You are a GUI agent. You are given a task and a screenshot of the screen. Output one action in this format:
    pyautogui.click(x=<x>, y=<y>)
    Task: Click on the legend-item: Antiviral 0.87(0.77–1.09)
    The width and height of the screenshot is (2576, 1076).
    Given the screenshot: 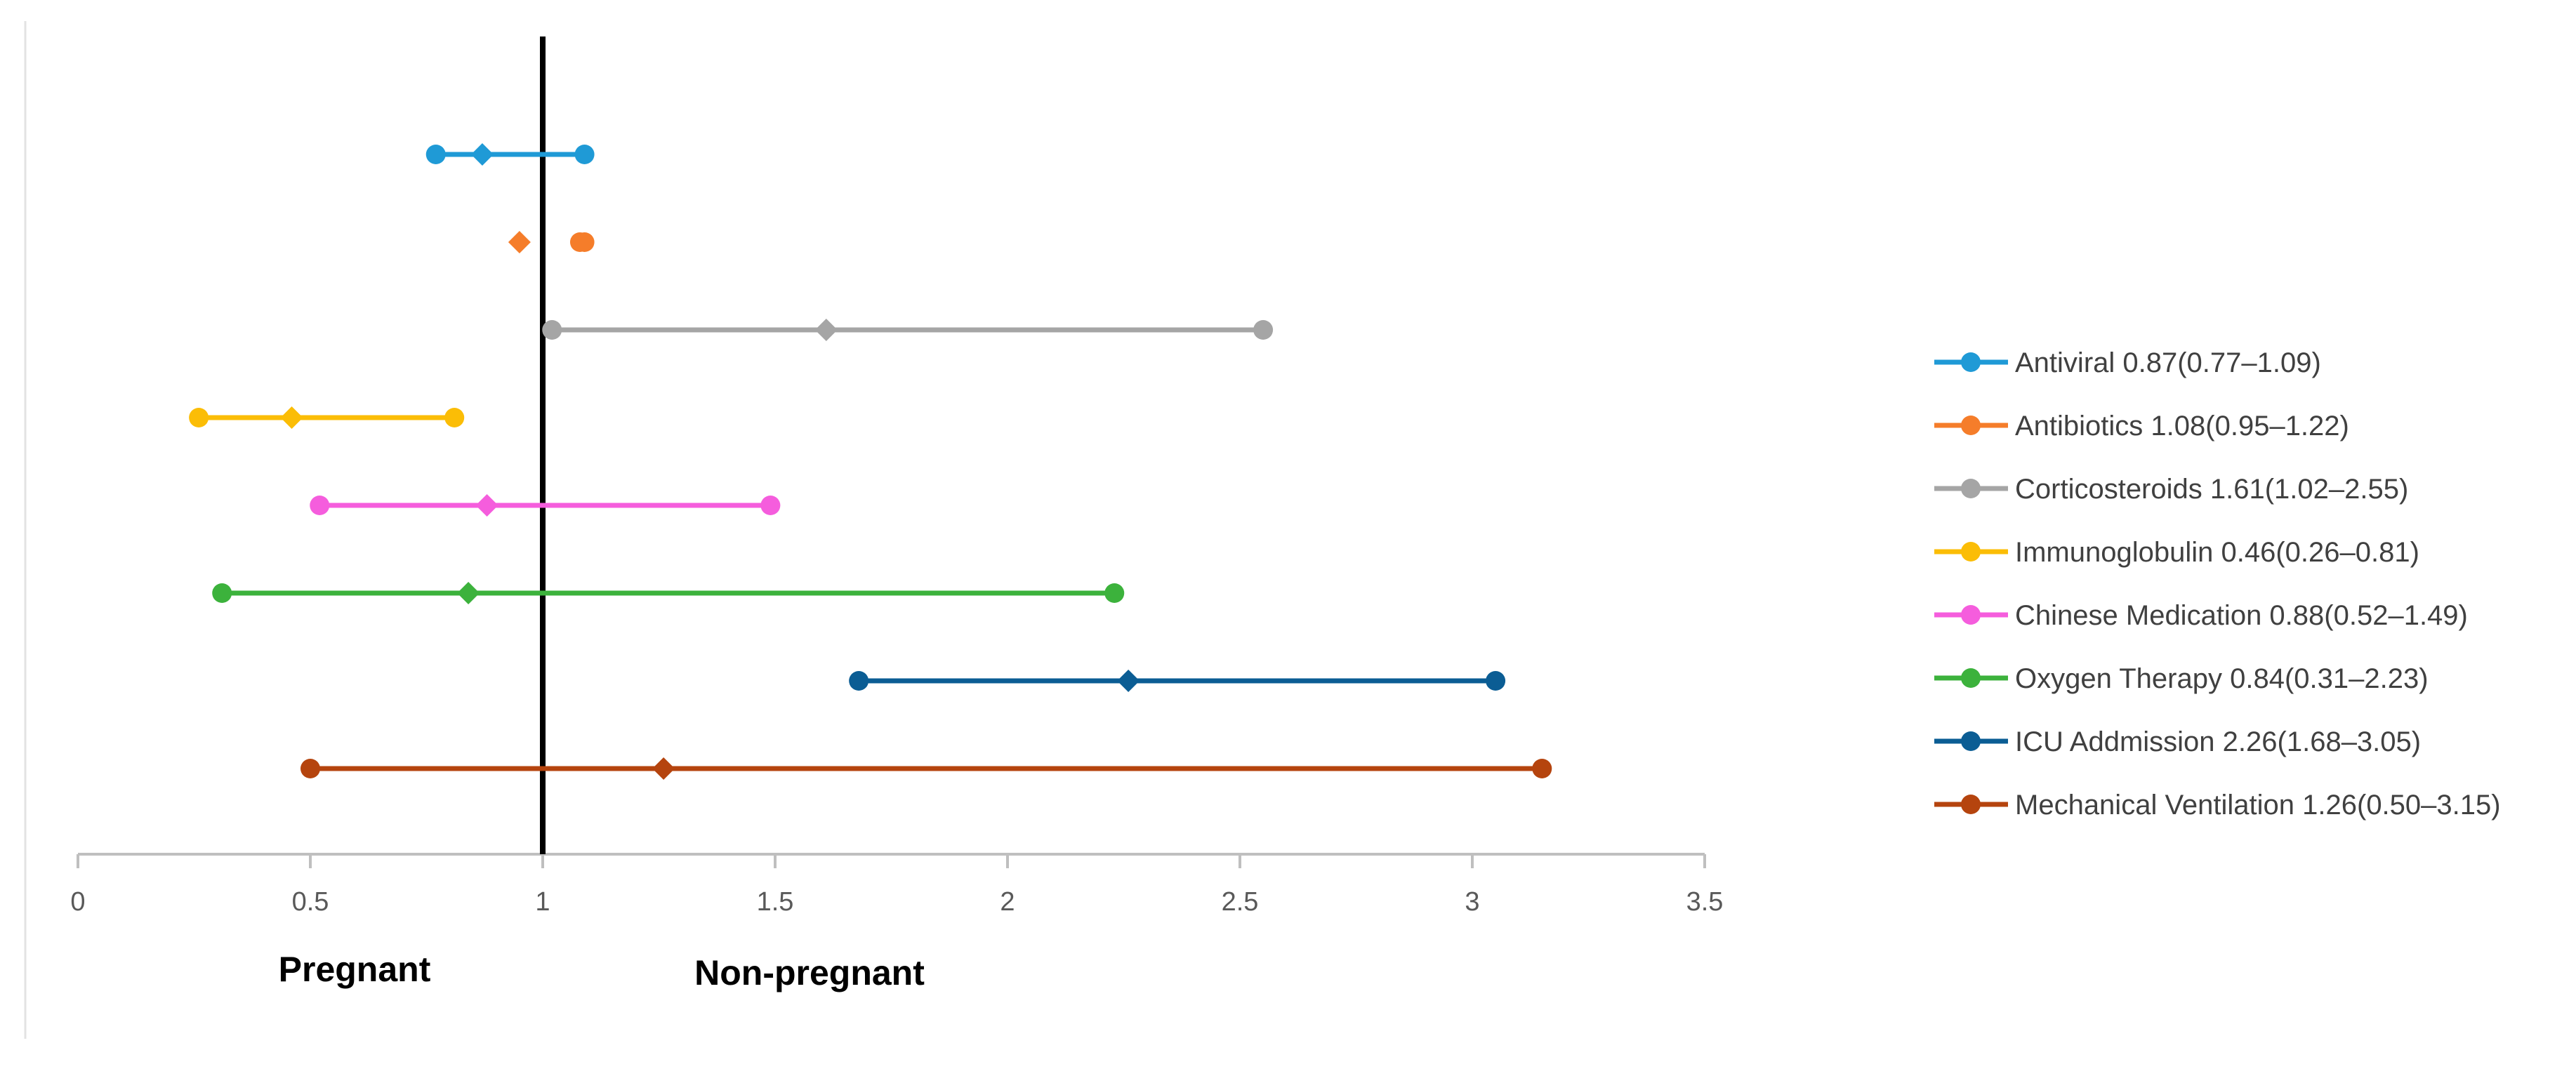 What is the action you would take?
    pyautogui.click(x=2127, y=362)
    